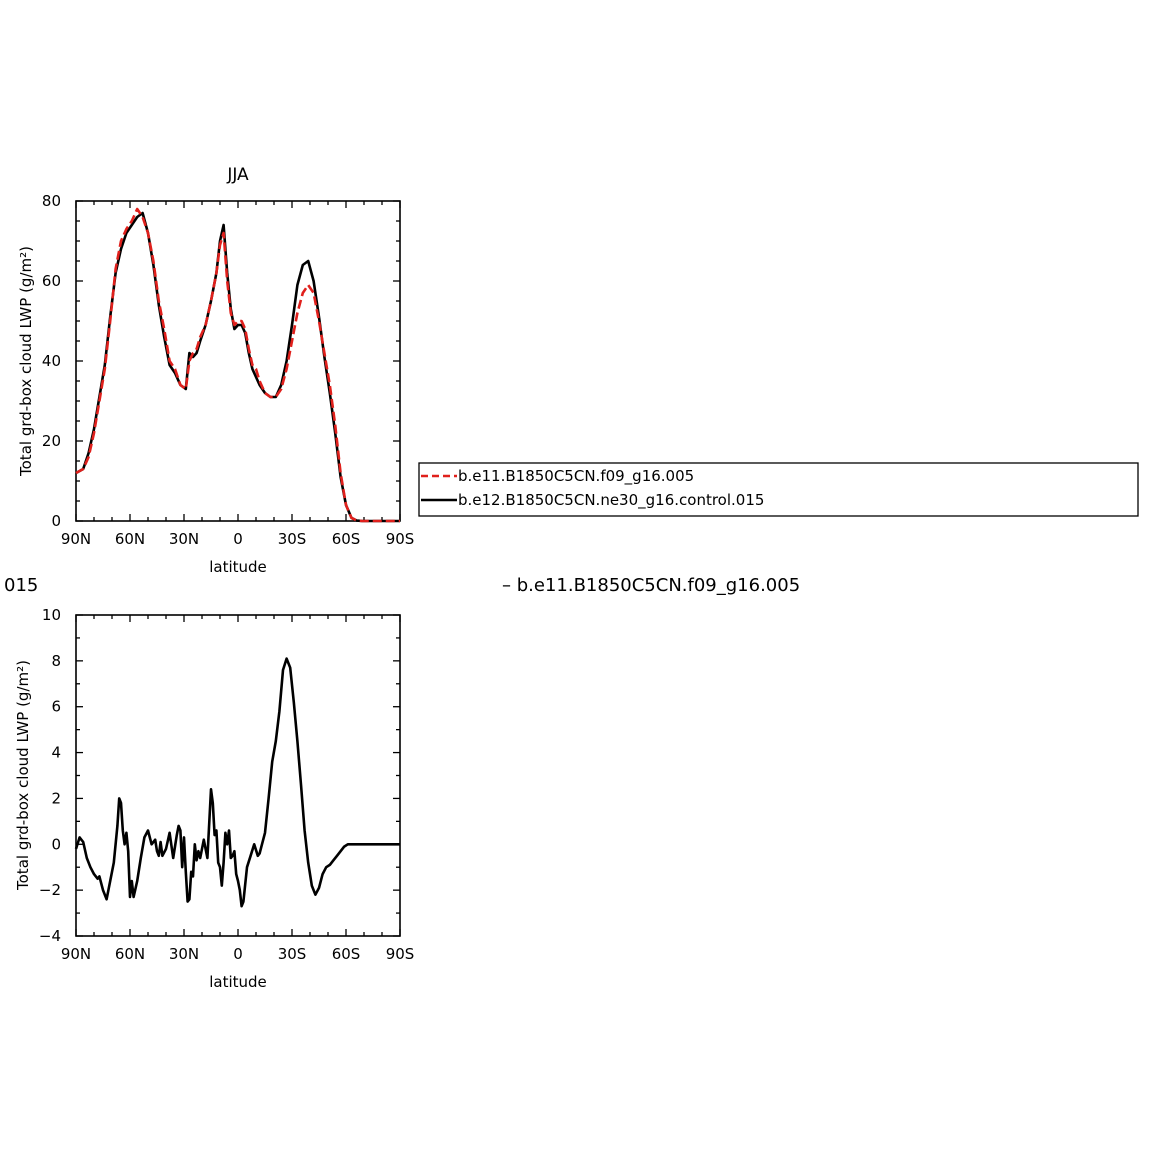  What do you see at coordinates (56, 798) in the screenshot?
I see `y-tick-label: 2` at bounding box center [56, 798].